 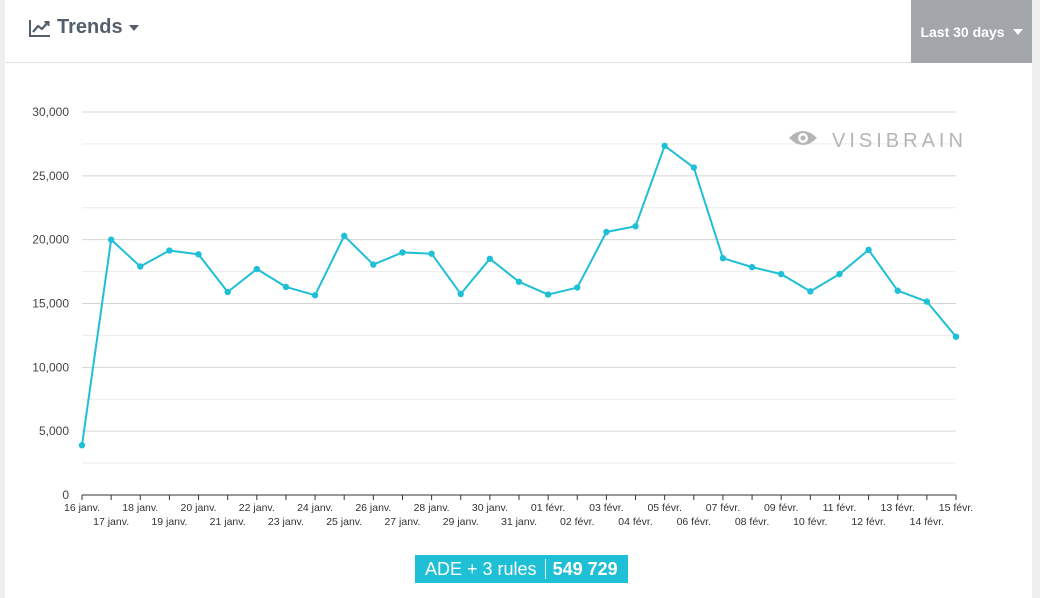 What do you see at coordinates (50, 367) in the screenshot?
I see `y-tick-label: 10,000` at bounding box center [50, 367].